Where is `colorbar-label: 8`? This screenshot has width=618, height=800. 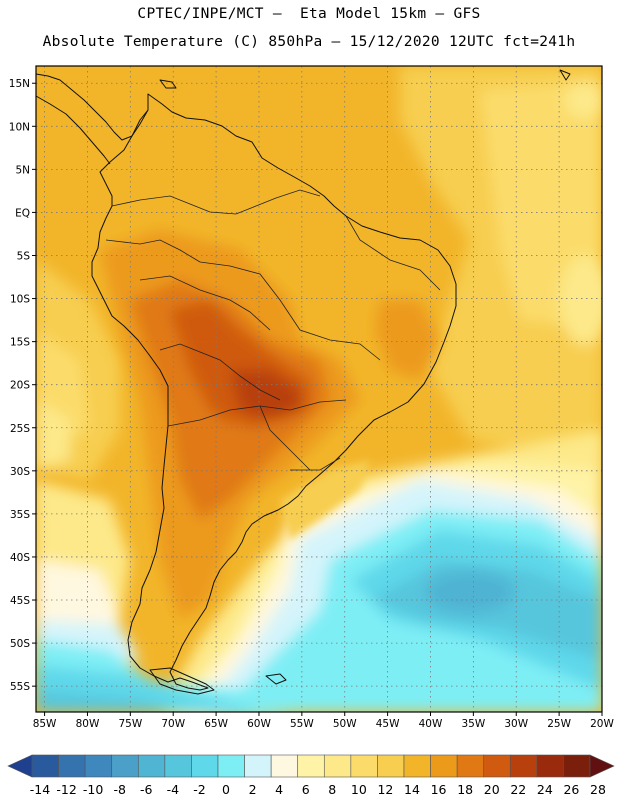
colorbar-label: 8 is located at coordinates (332, 789).